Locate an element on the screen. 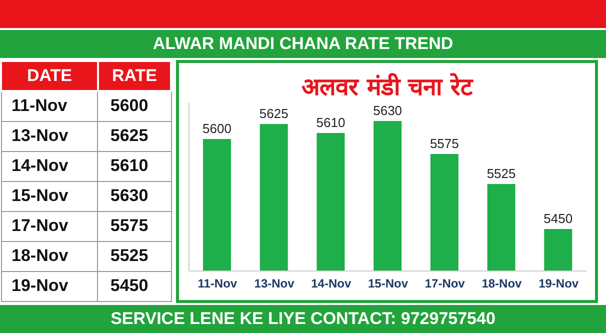 Image resolution: width=606 pixels, height=333 pixels. category-label: 18-Nov is located at coordinates (49, 256).